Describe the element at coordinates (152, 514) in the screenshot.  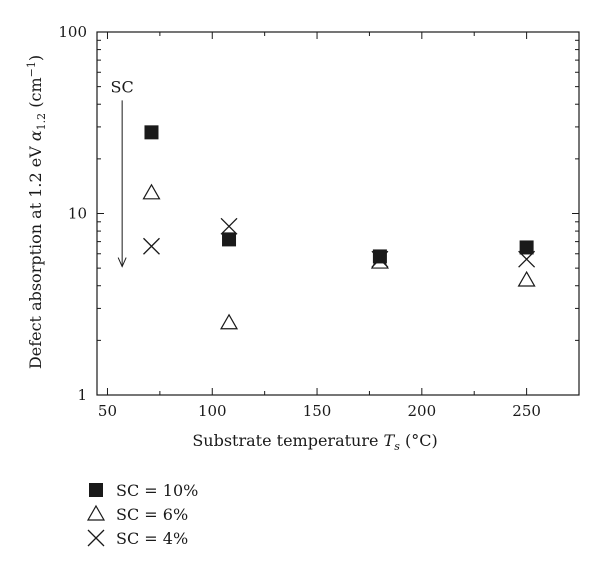
I see `legend-label: SC = 6%` at that location.